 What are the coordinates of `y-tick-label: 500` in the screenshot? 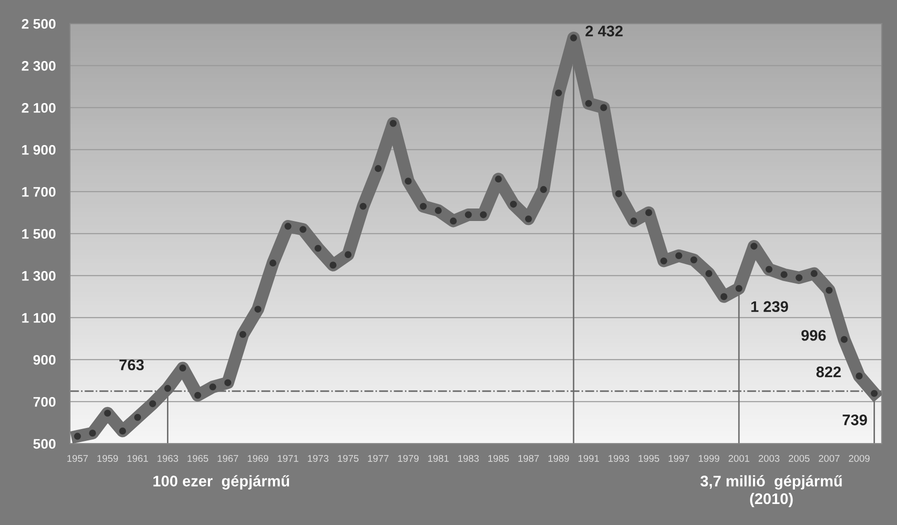 It's located at (44, 443).